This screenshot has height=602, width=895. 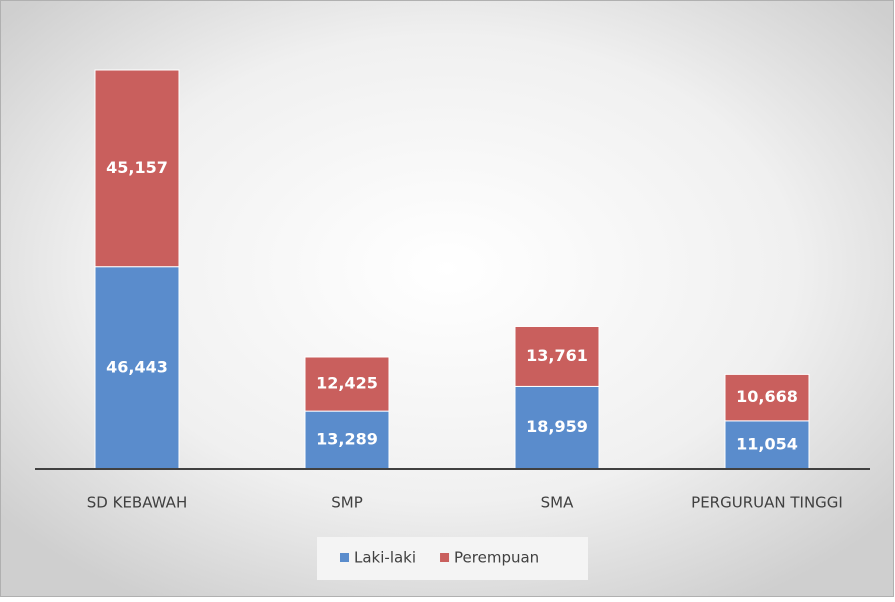 I want to click on x-tick-label: SD KEBAWAH, so click(x=137, y=503).